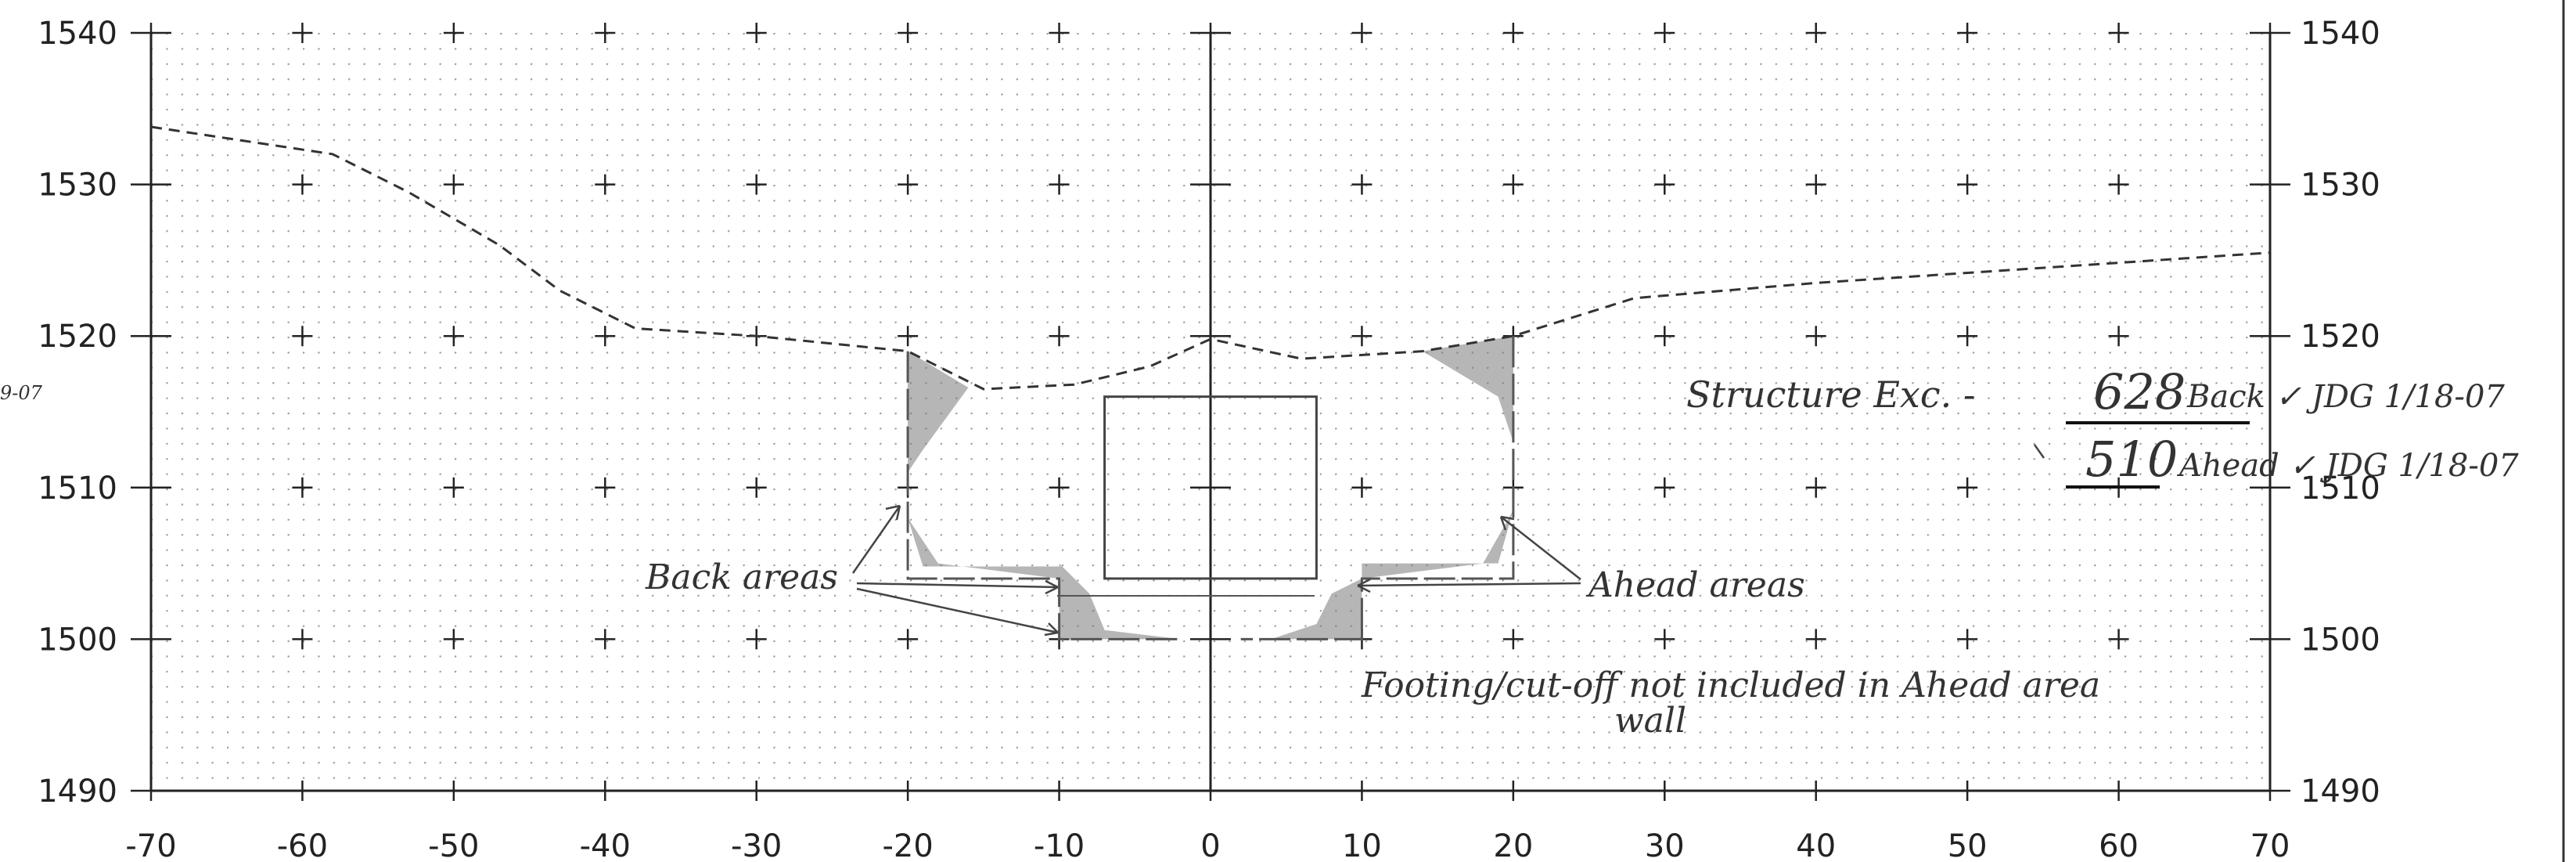  Describe the element at coordinates (2039, 451) in the screenshot. I see `tick-mark` at that location.